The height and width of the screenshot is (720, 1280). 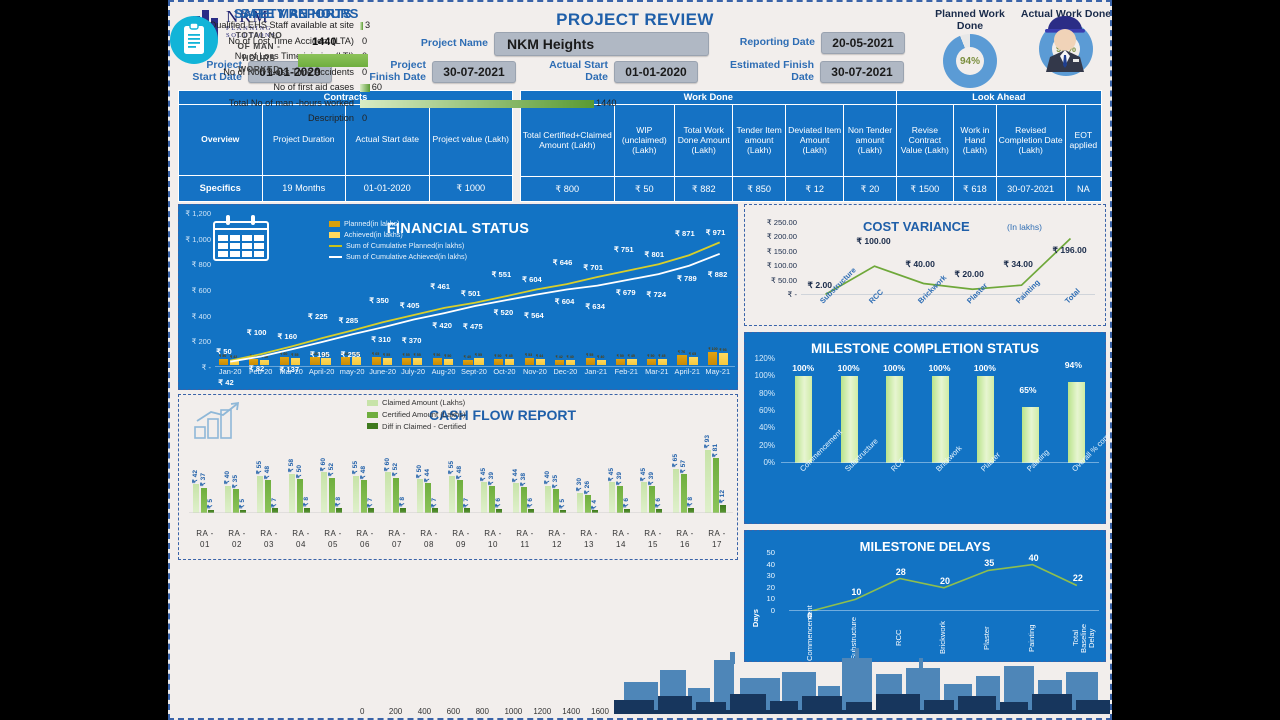 I want to click on cost-variance-unit: (In lakhs), so click(x=1024, y=227).